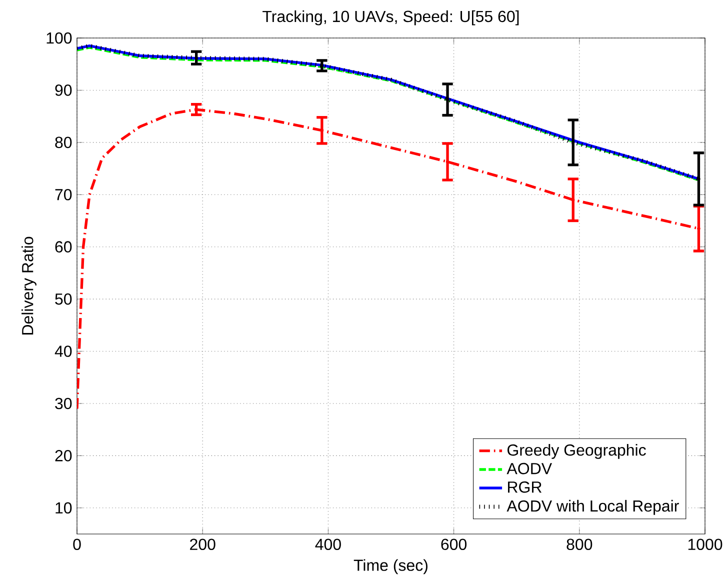 The height and width of the screenshot is (586, 725). What do you see at coordinates (705, 544) in the screenshot?
I see `x-tick-label: 1000` at bounding box center [705, 544].